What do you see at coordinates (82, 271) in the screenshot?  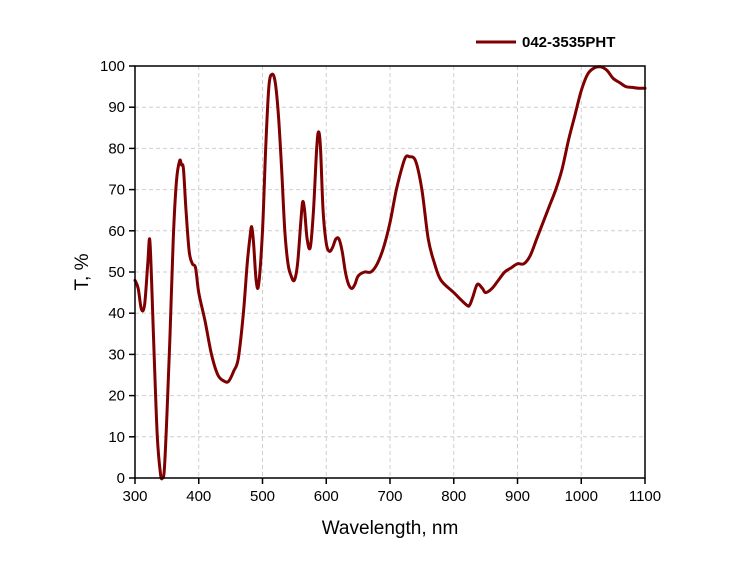 I see `y-axis-title: T, %` at bounding box center [82, 271].